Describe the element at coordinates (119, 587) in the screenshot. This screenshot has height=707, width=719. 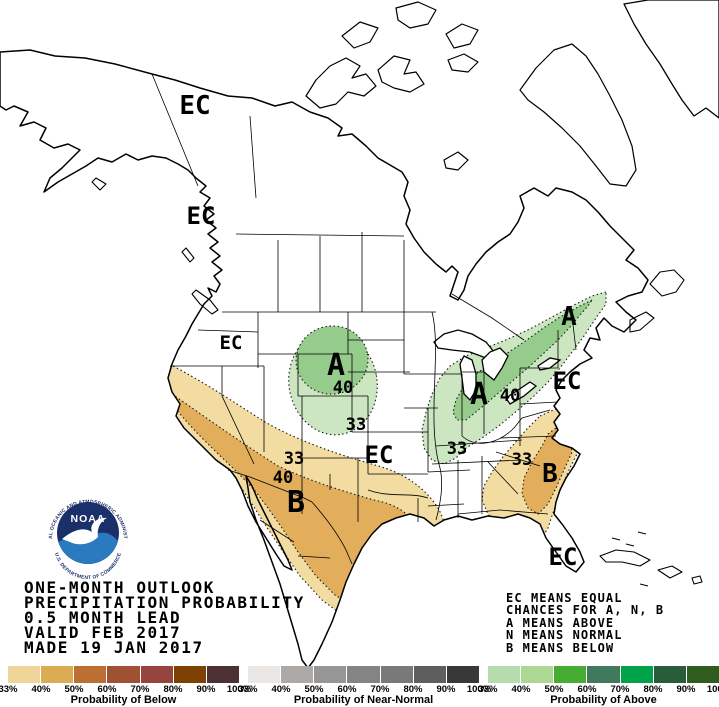
I see `title-line: ONE-MONTH OUTLOOK` at that location.